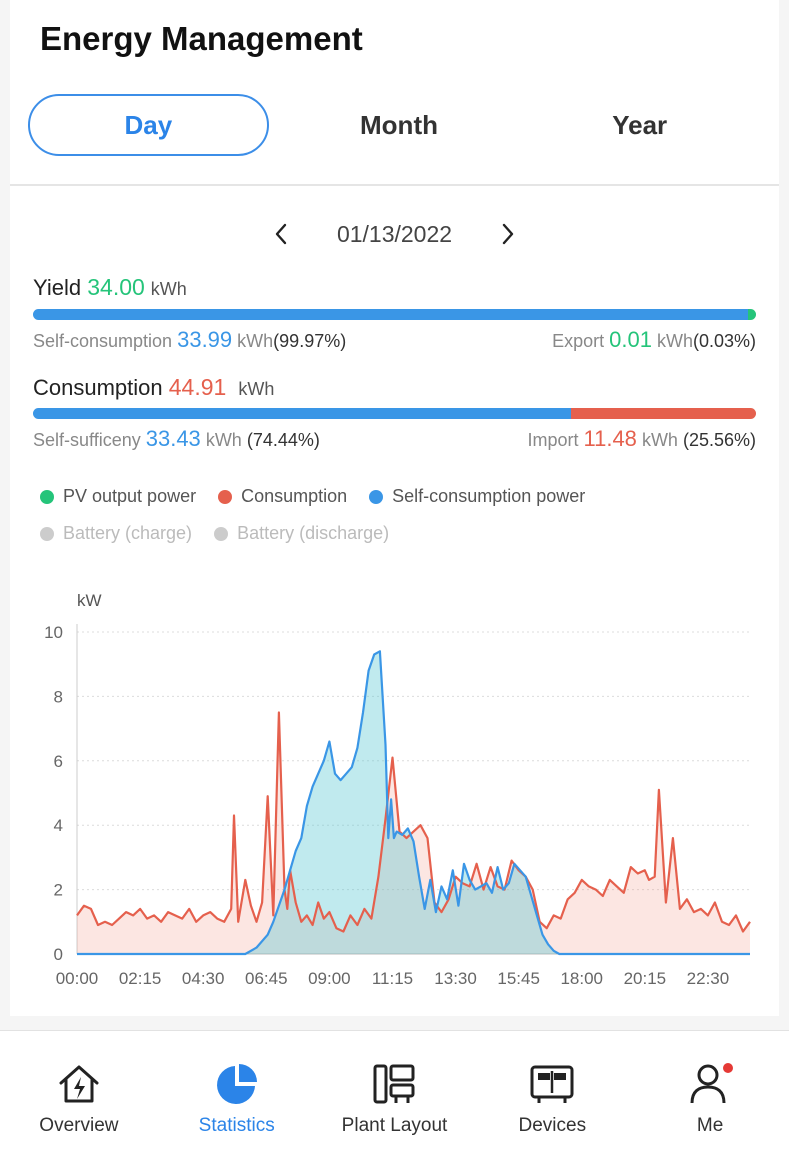 The width and height of the screenshot is (789, 1152). Describe the element at coordinates (329, 978) in the screenshot. I see `x-tick-label: 09:00` at that location.